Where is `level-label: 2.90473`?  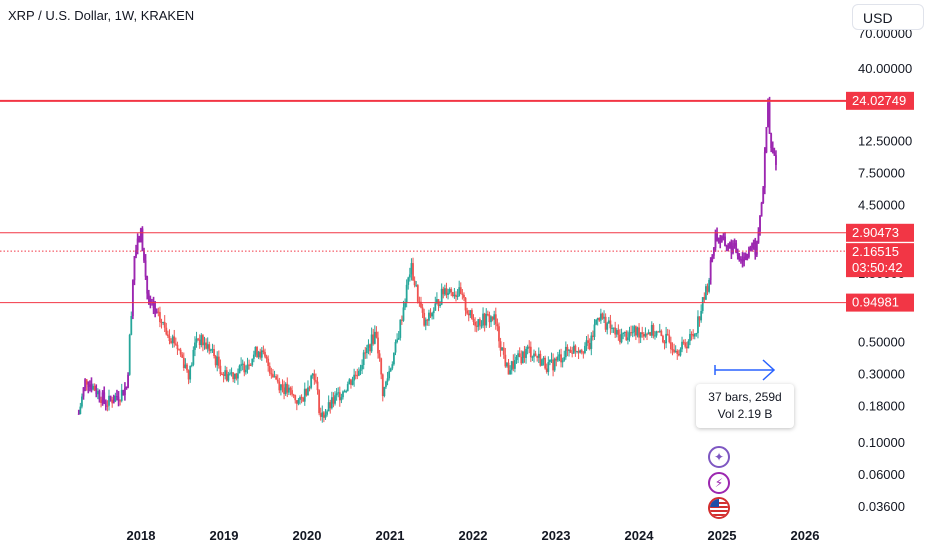
level-label: 2.90473 is located at coordinates (875, 232).